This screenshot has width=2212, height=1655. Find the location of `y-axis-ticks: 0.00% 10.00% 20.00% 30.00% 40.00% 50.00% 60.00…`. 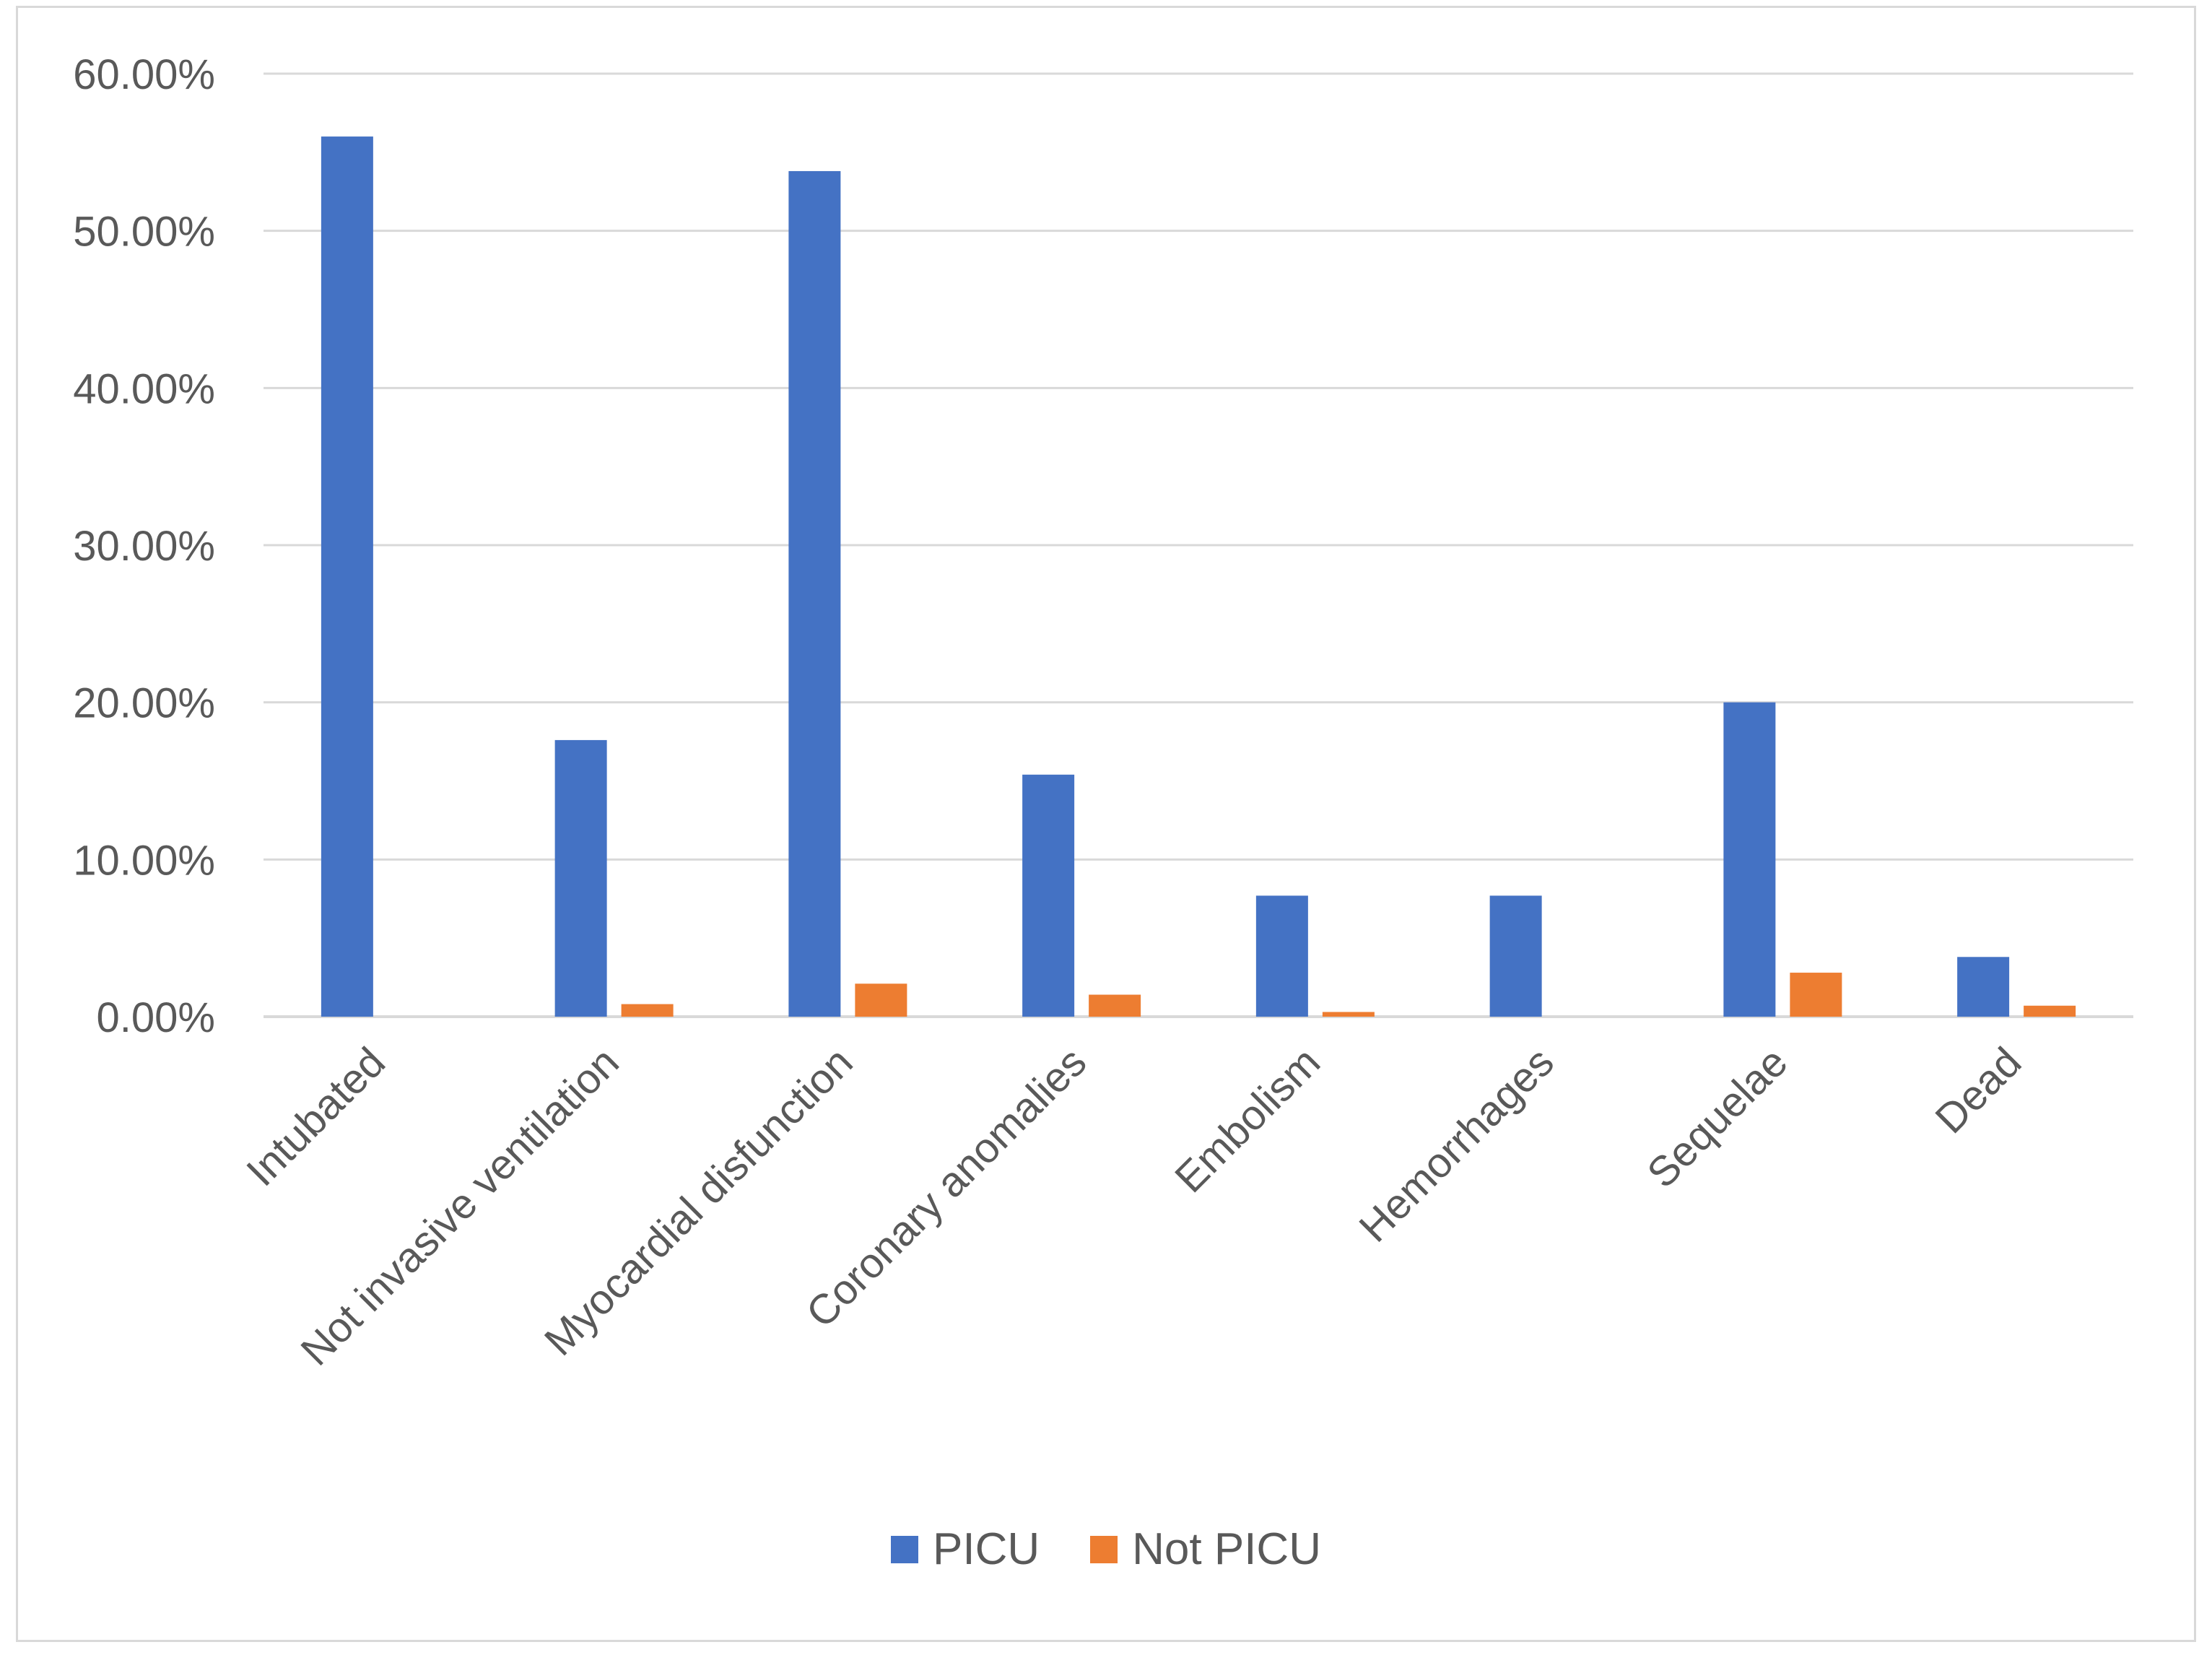

y-axis-ticks: 0.00% 10.00% 20.00% 30.00% 40.00% 50.00% 60.00… is located at coordinates (144, 546).